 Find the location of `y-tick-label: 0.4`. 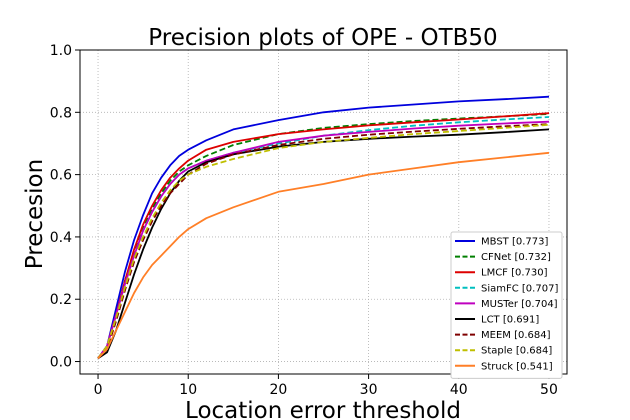

y-tick-label: 0.4 is located at coordinates (61, 238).